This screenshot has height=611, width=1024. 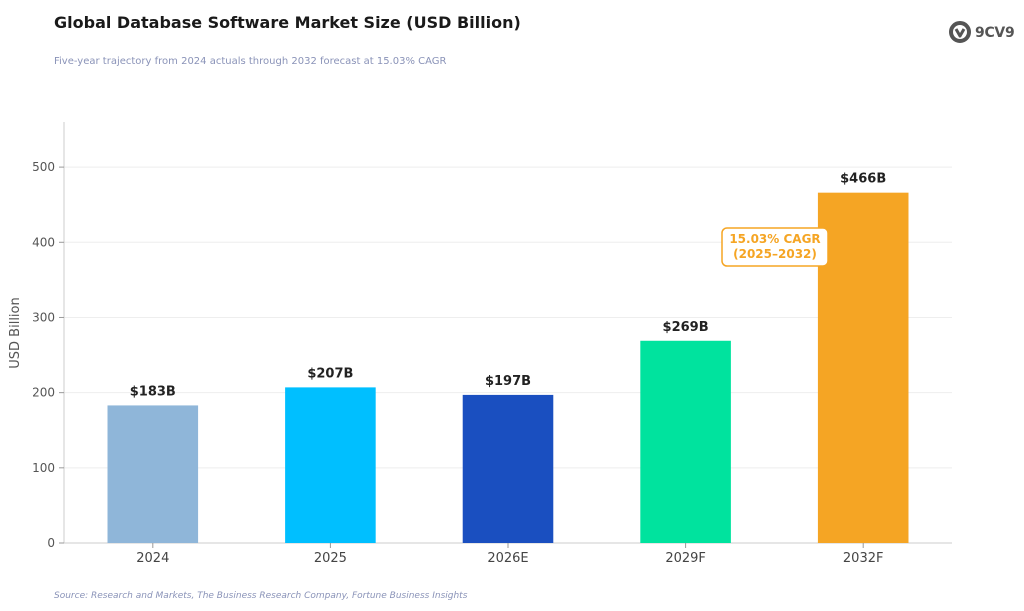 What do you see at coordinates (43, 468) in the screenshot?
I see `y-tick-label: 100` at bounding box center [43, 468].